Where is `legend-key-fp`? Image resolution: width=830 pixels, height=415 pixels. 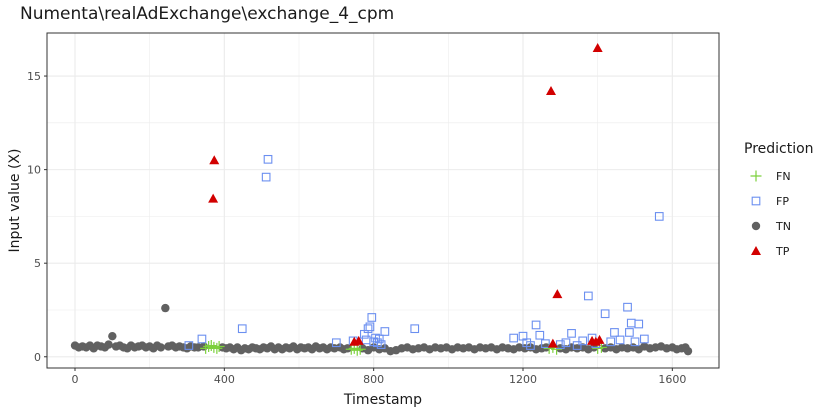 legend-key-fp is located at coordinates (756, 201).